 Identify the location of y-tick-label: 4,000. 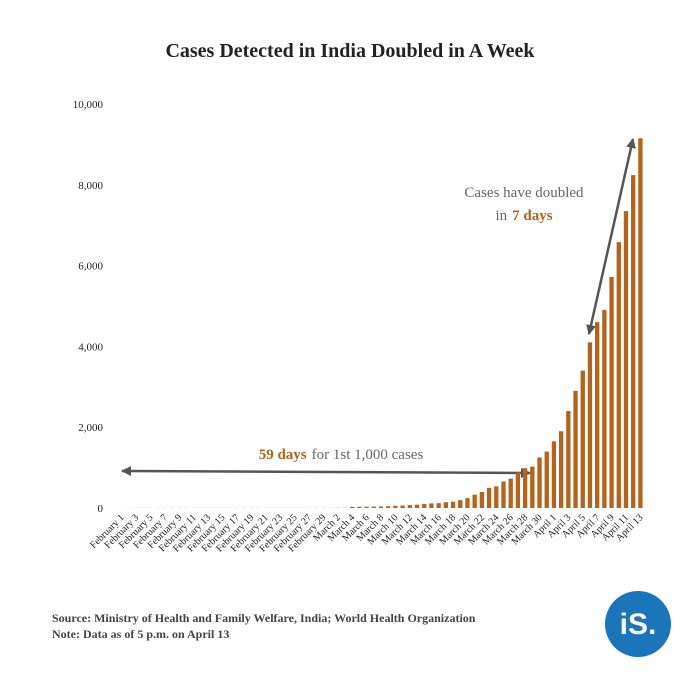
(90, 347).